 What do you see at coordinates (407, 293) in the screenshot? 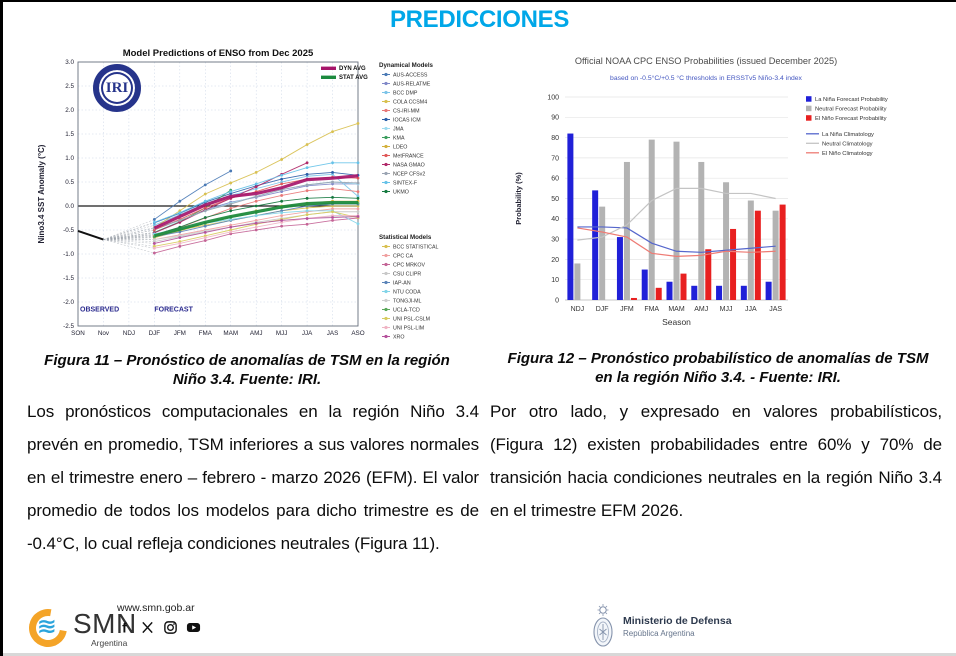
I see `svg-text: NTU CODA` at bounding box center [407, 293].